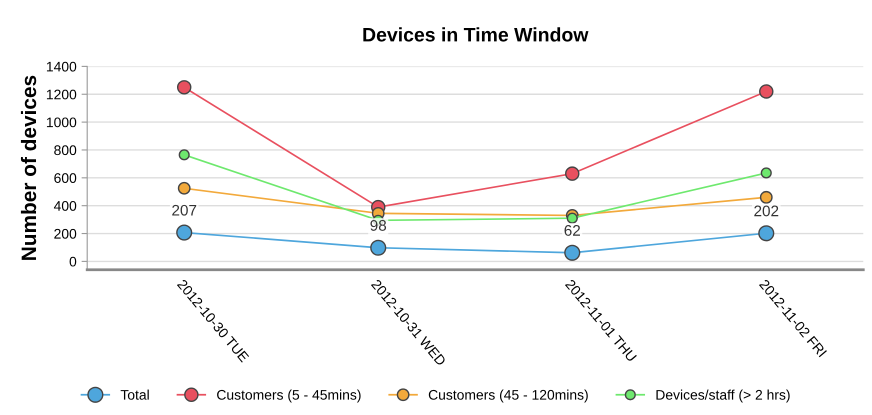  I want to click on data-label: 62, so click(572, 230).